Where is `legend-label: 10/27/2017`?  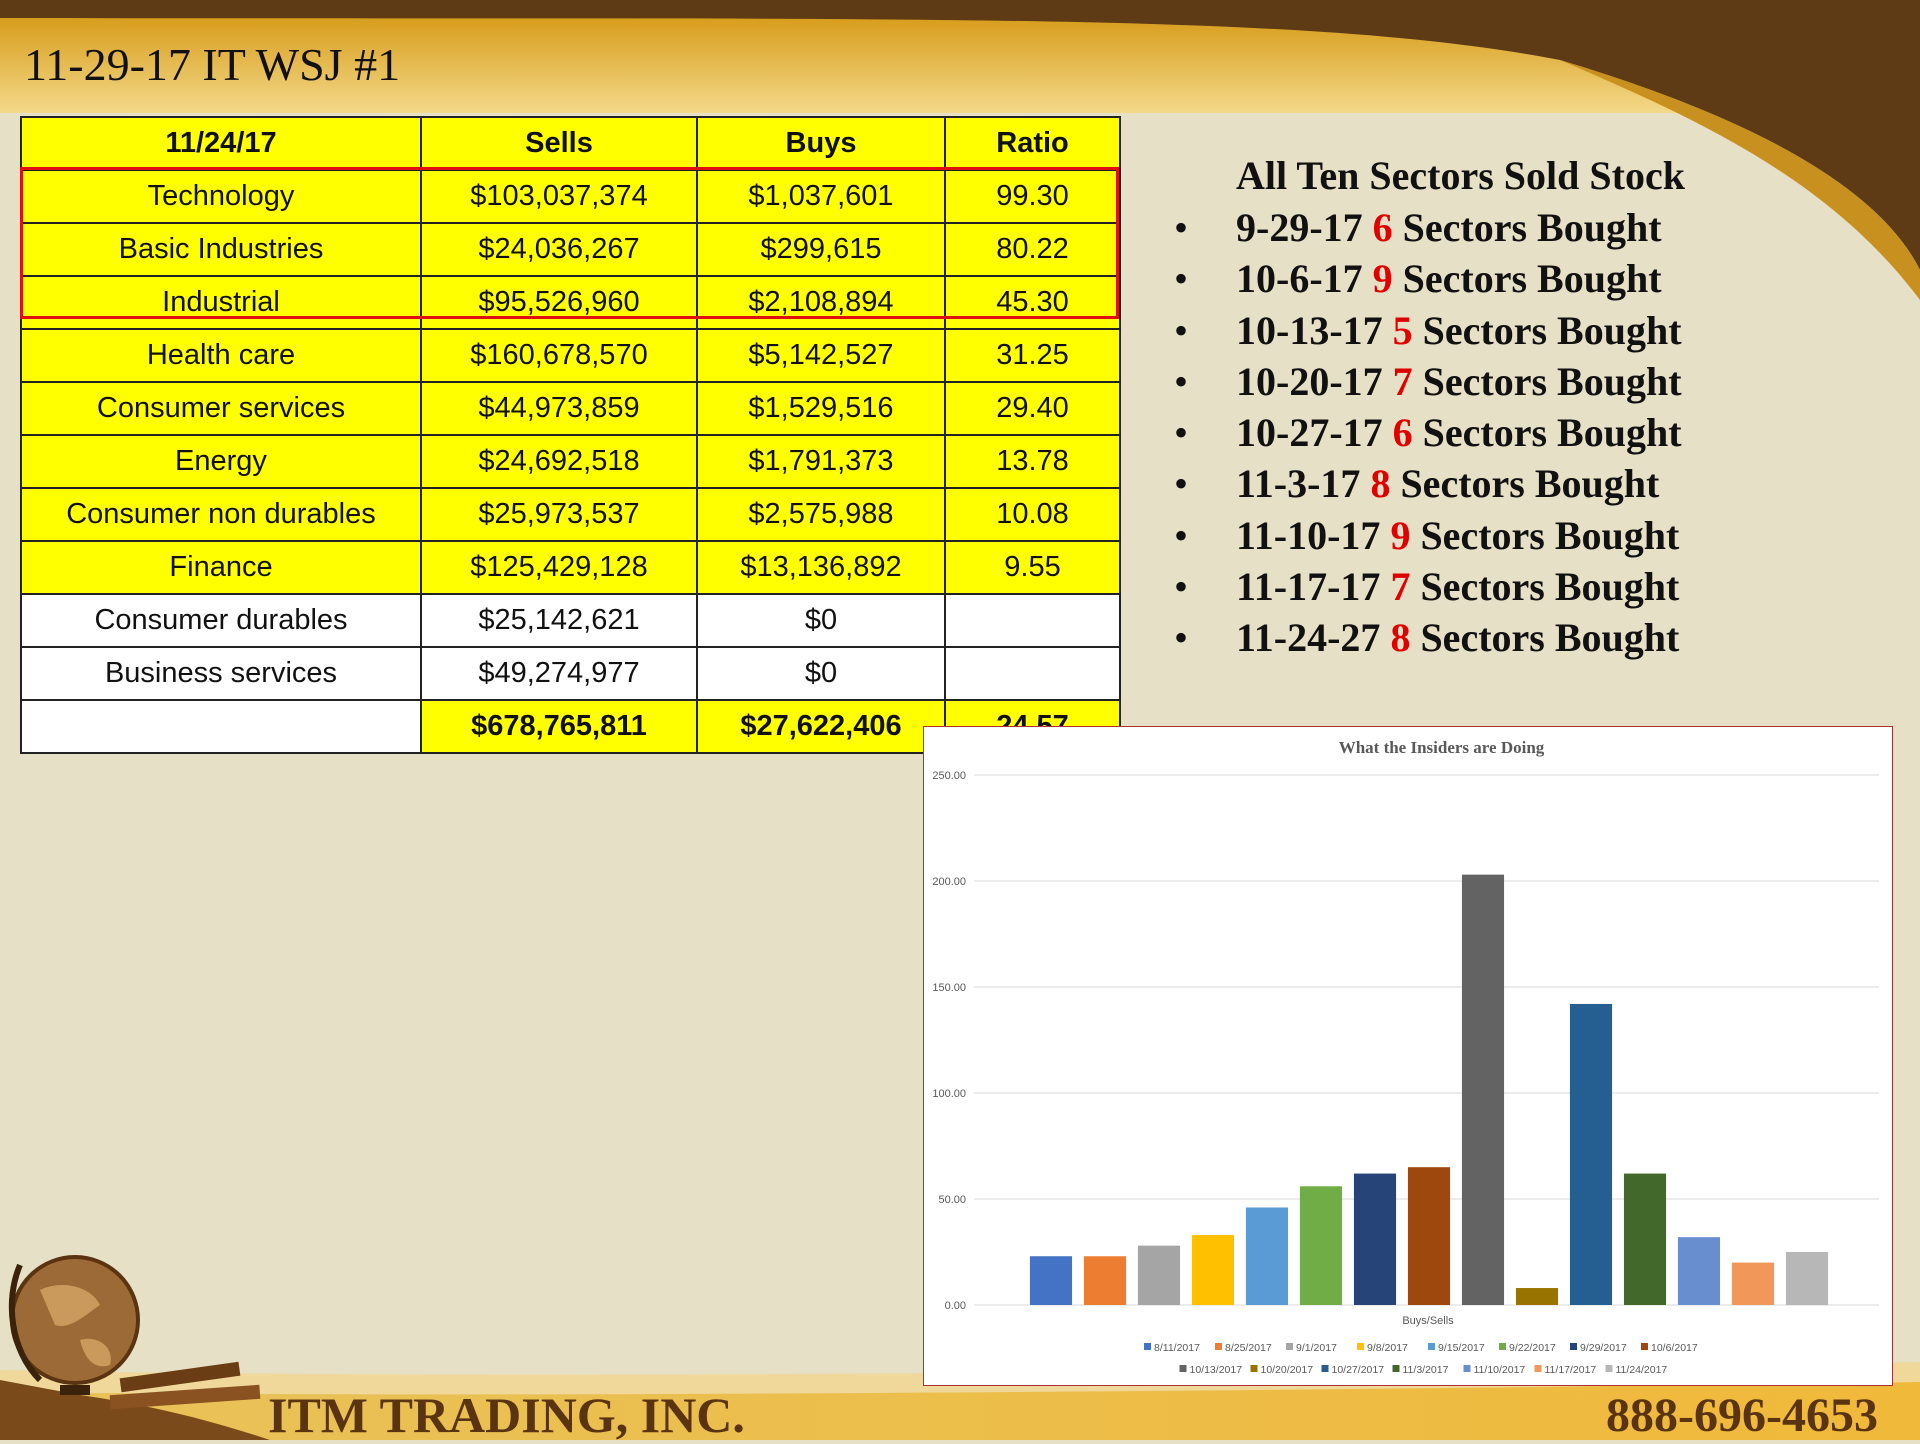
legend-label: 10/27/2017 is located at coordinates (1358, 1370).